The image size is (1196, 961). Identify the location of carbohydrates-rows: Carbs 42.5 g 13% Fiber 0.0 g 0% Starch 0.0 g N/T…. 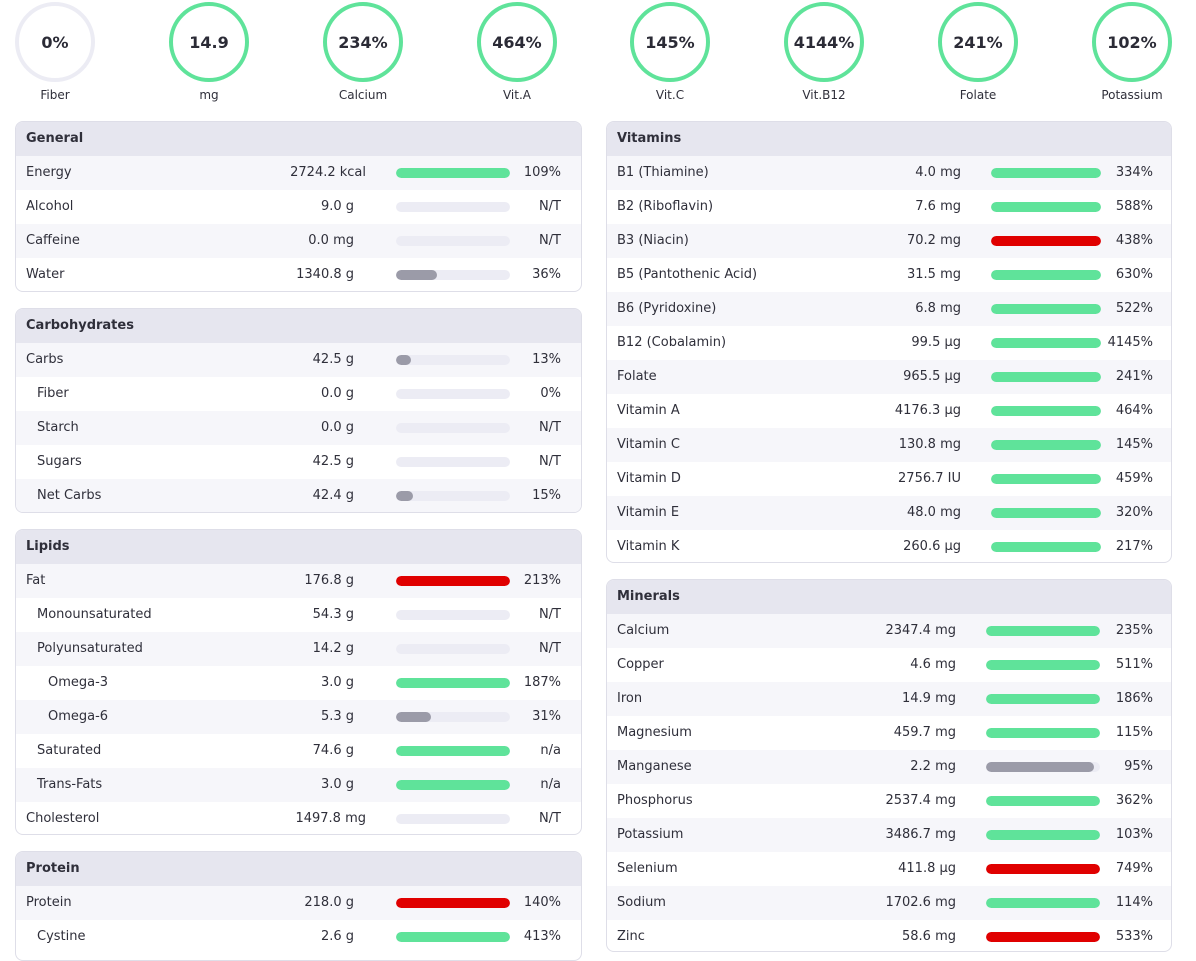
(298, 427).